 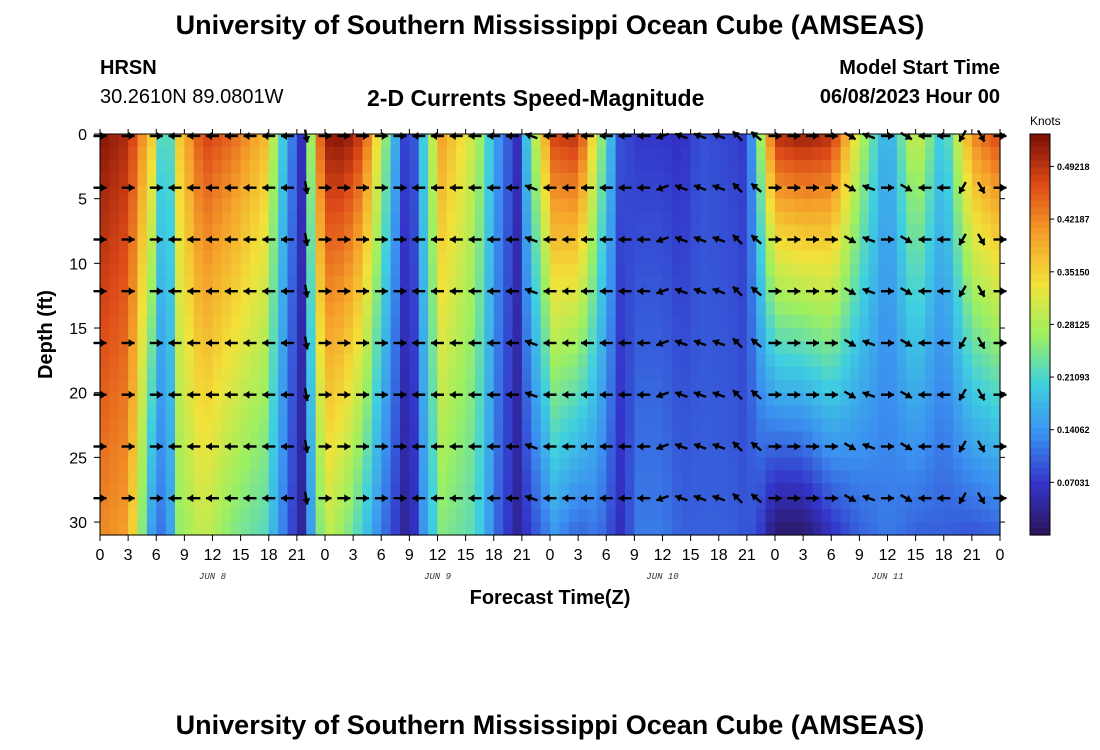 I want to click on model-start-label: Model Start Time, so click(x=919, y=68).